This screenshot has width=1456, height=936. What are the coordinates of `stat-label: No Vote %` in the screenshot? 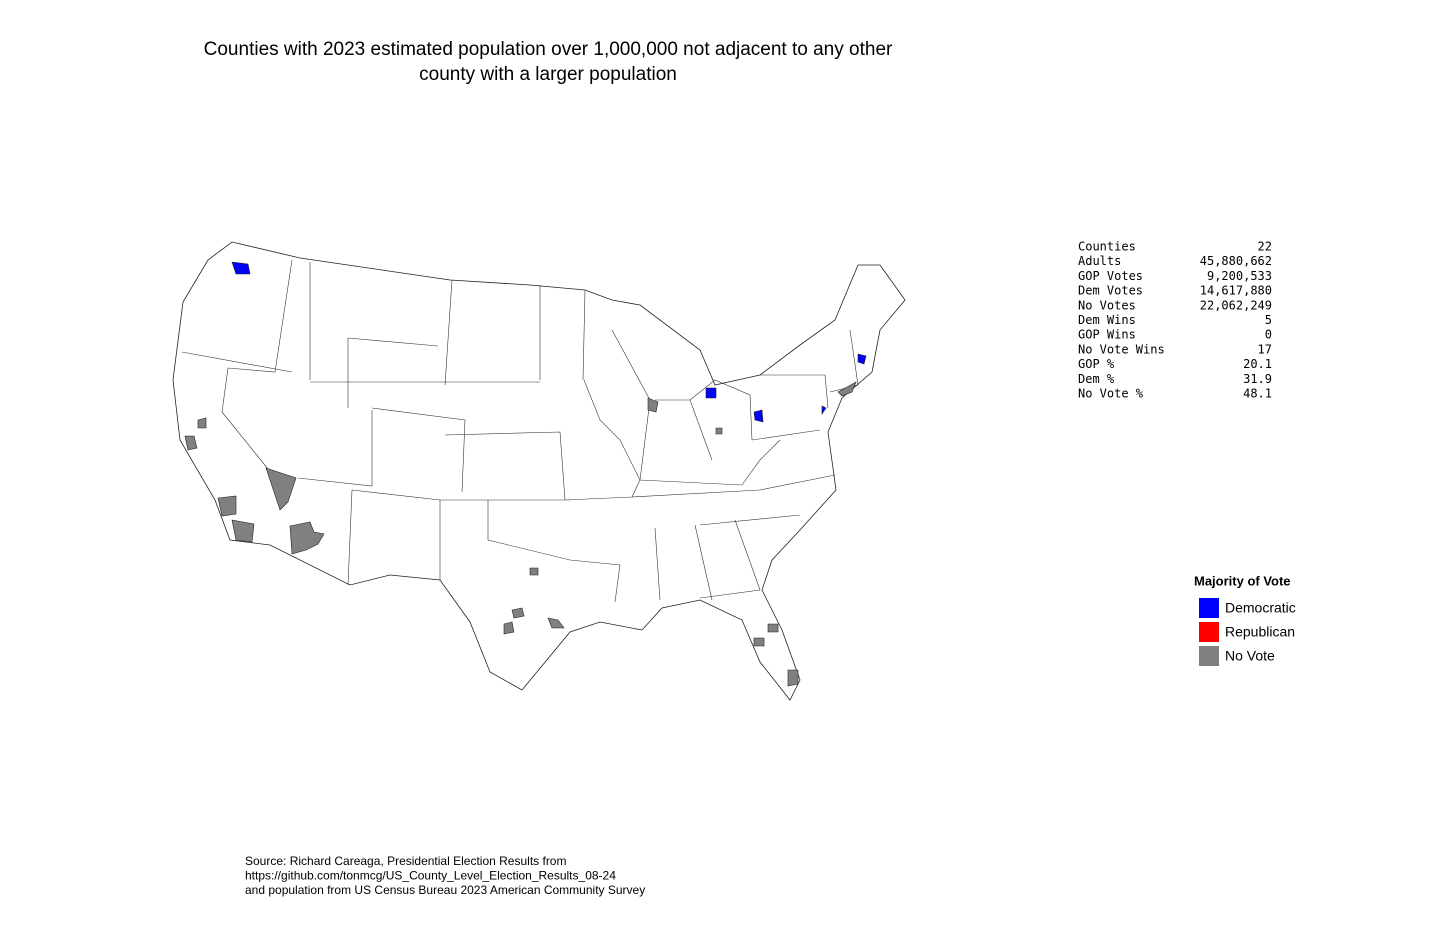 It's located at (1111, 394).